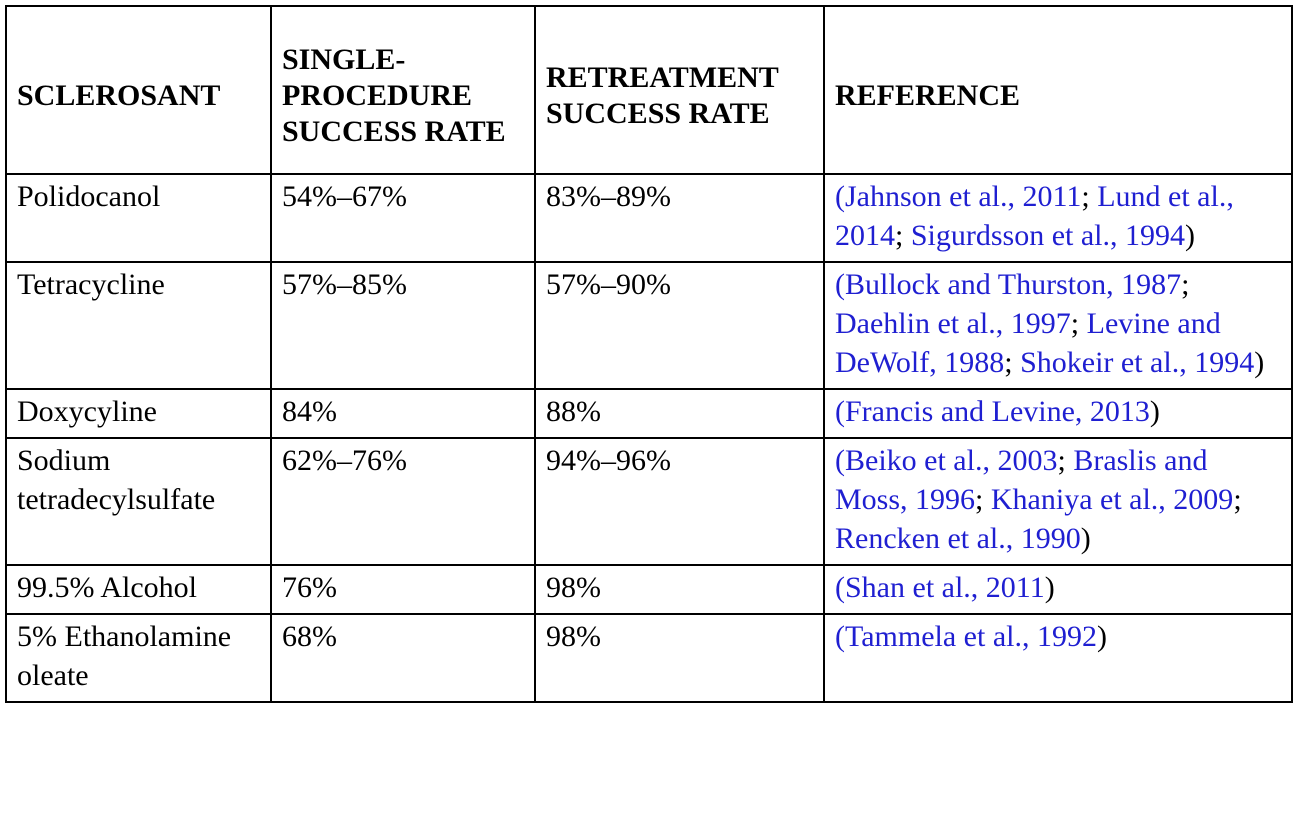 The width and height of the screenshot is (1308, 834). Describe the element at coordinates (138, 658) in the screenshot. I see `sclerosant-cell: 5% Ethanolamine oleate` at that location.